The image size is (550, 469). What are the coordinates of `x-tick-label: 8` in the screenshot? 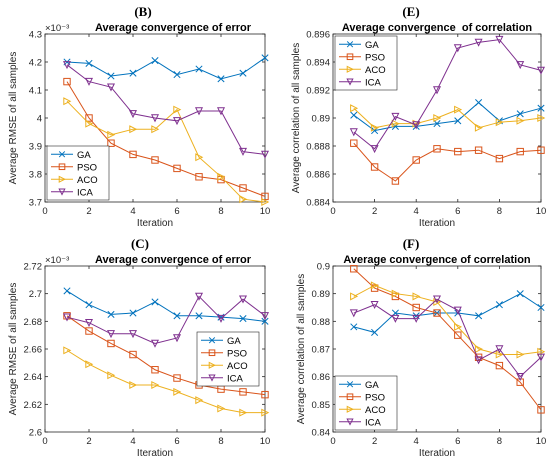 It's located at (499, 211).